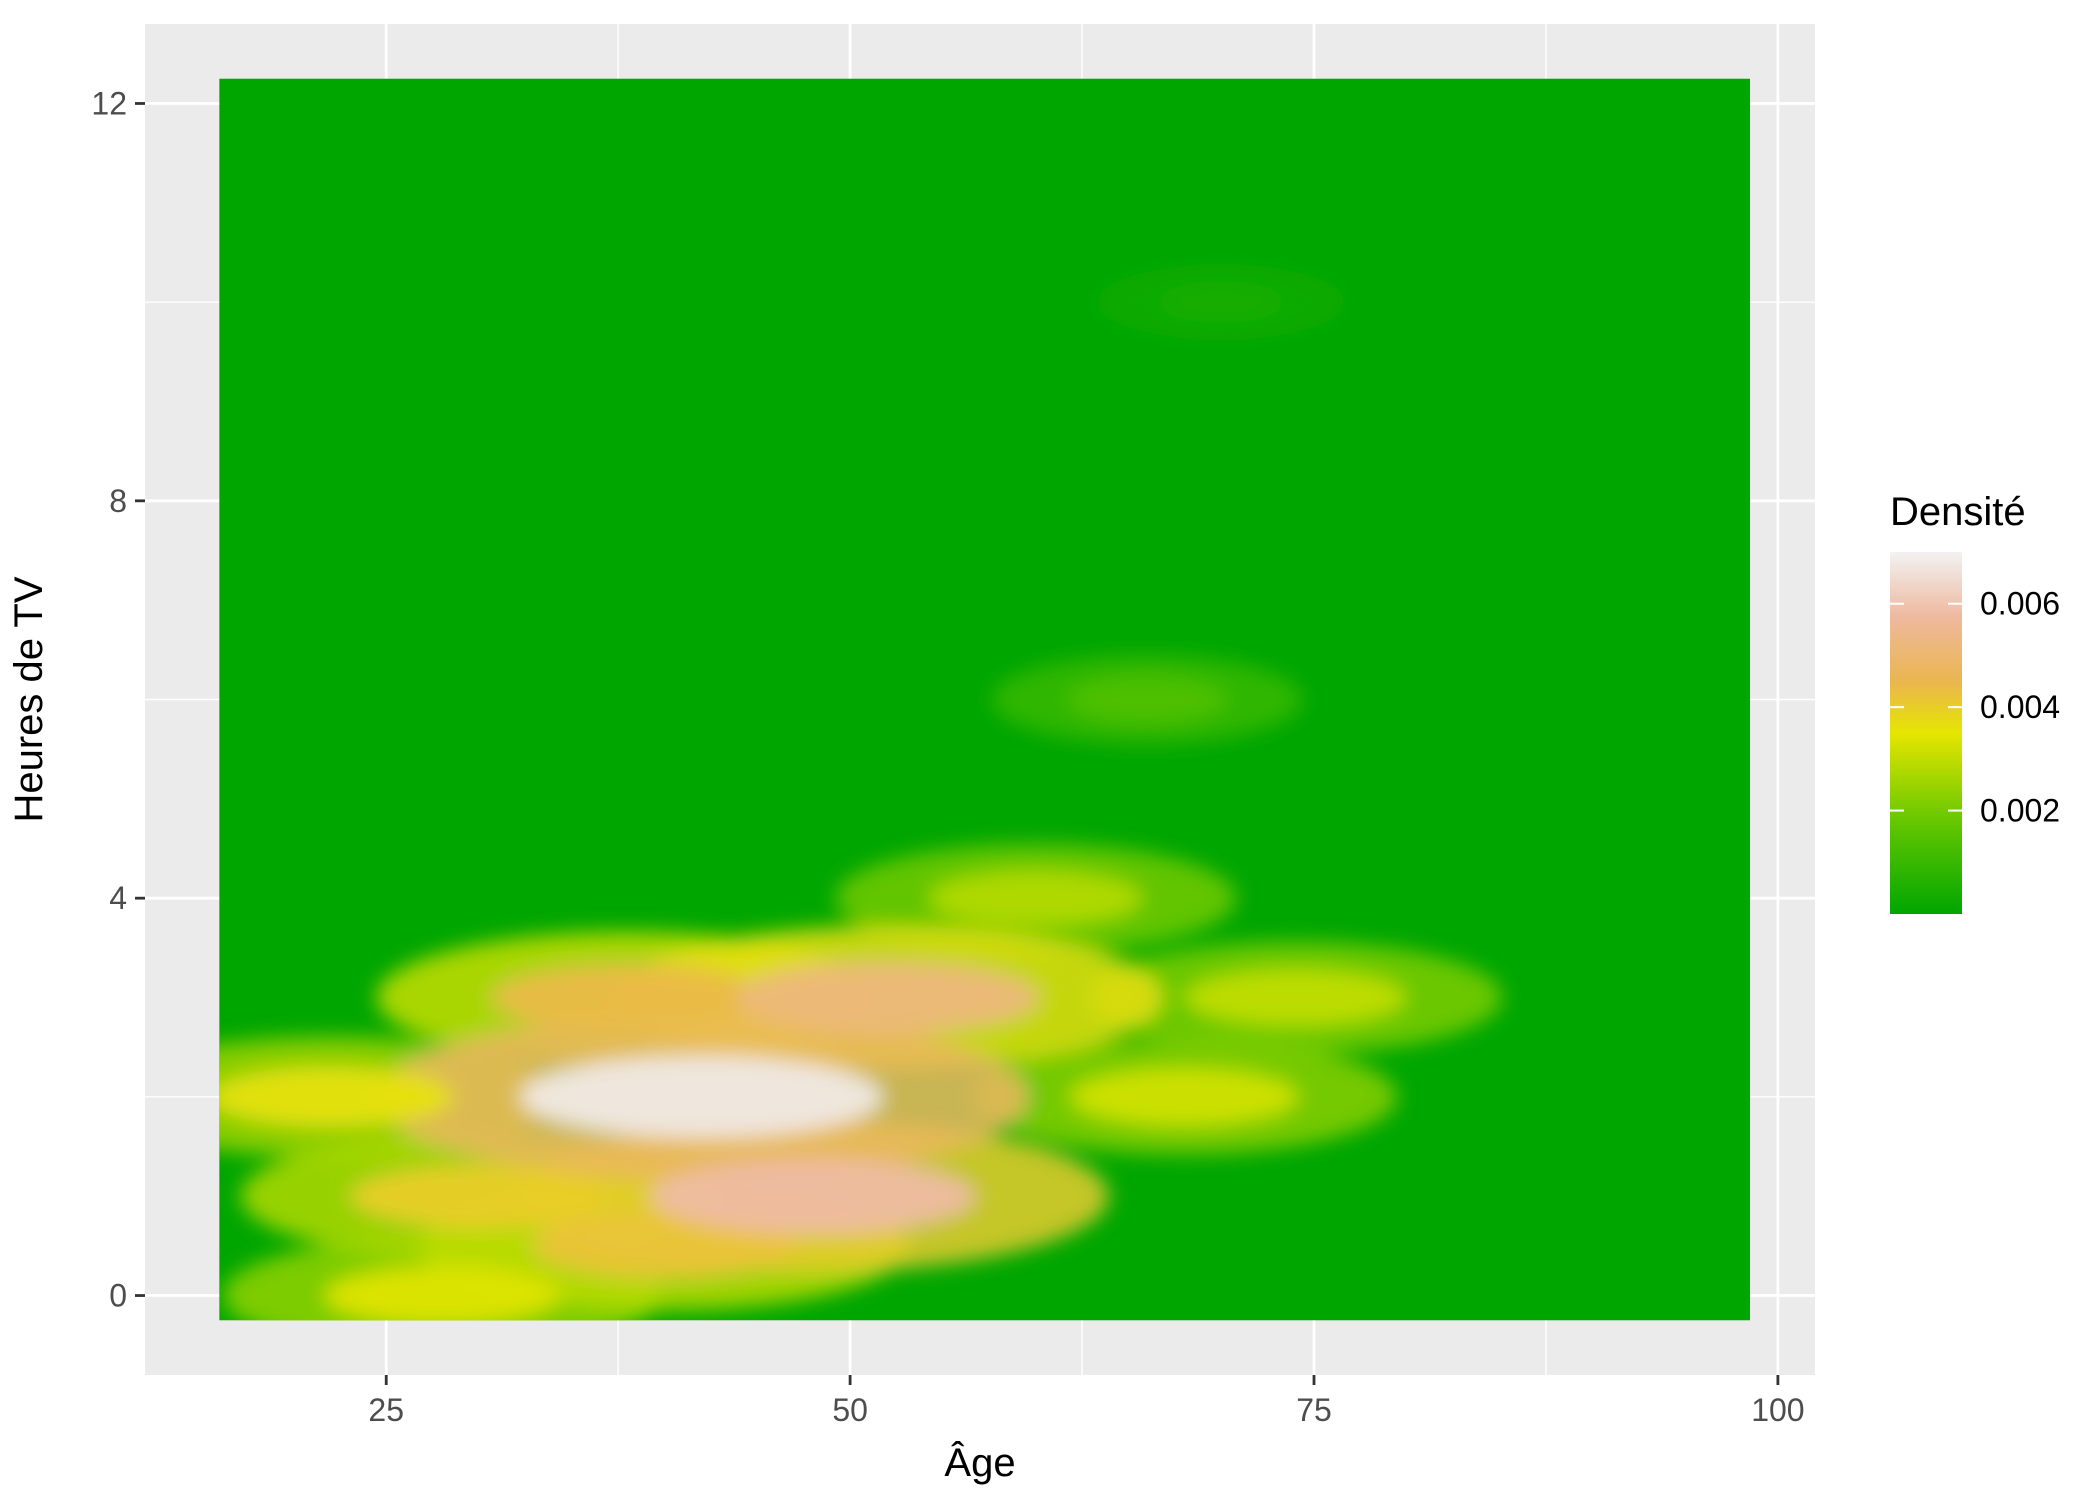 Image resolution: width=2100 pixels, height=1500 pixels. I want to click on y-tick-label: 4, so click(118, 898).